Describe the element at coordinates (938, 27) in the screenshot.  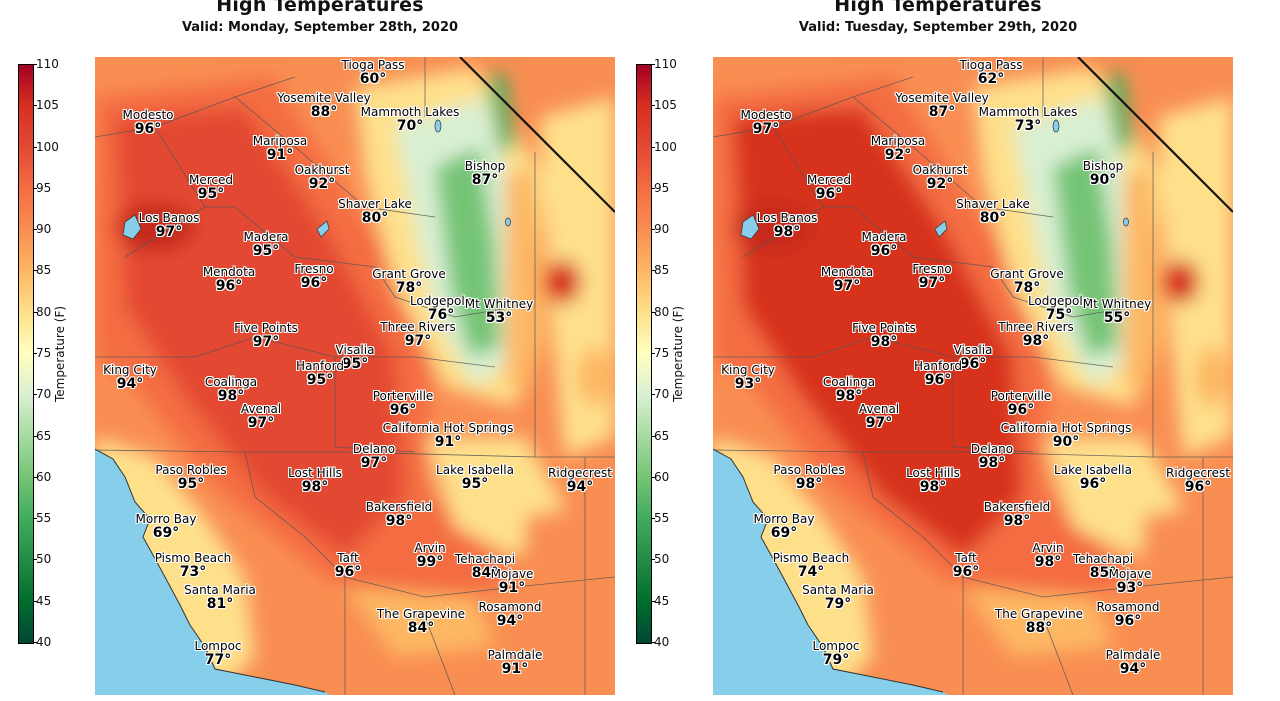
I see `map-subtitle: Valid: Tuesday, September 29th, 2020` at that location.